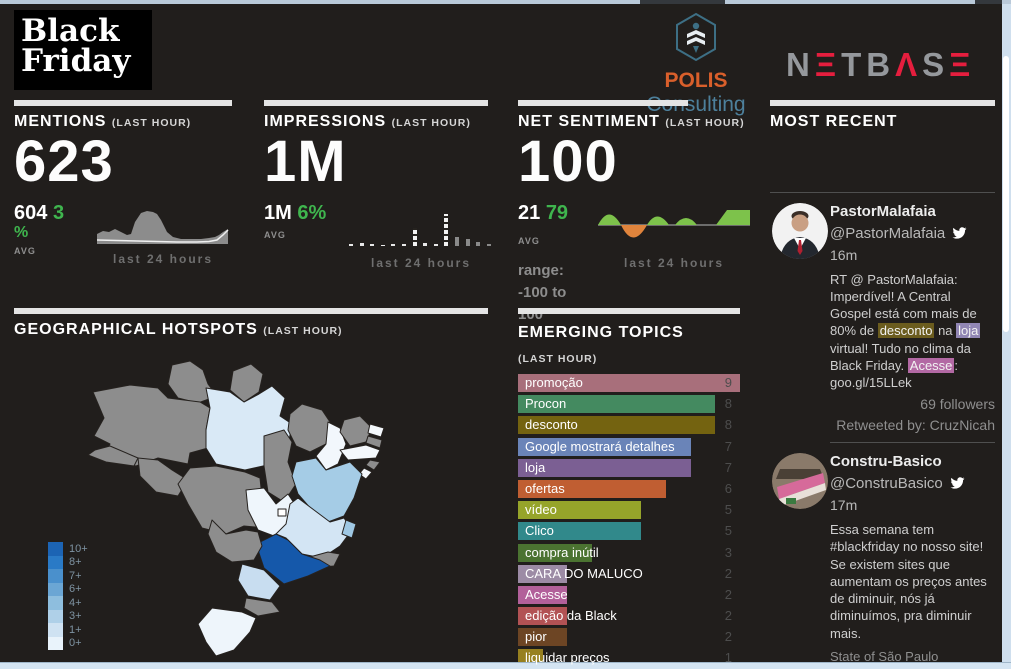 This screenshot has width=1011, height=669. I want to click on legend-label: 4+, so click(75, 602).